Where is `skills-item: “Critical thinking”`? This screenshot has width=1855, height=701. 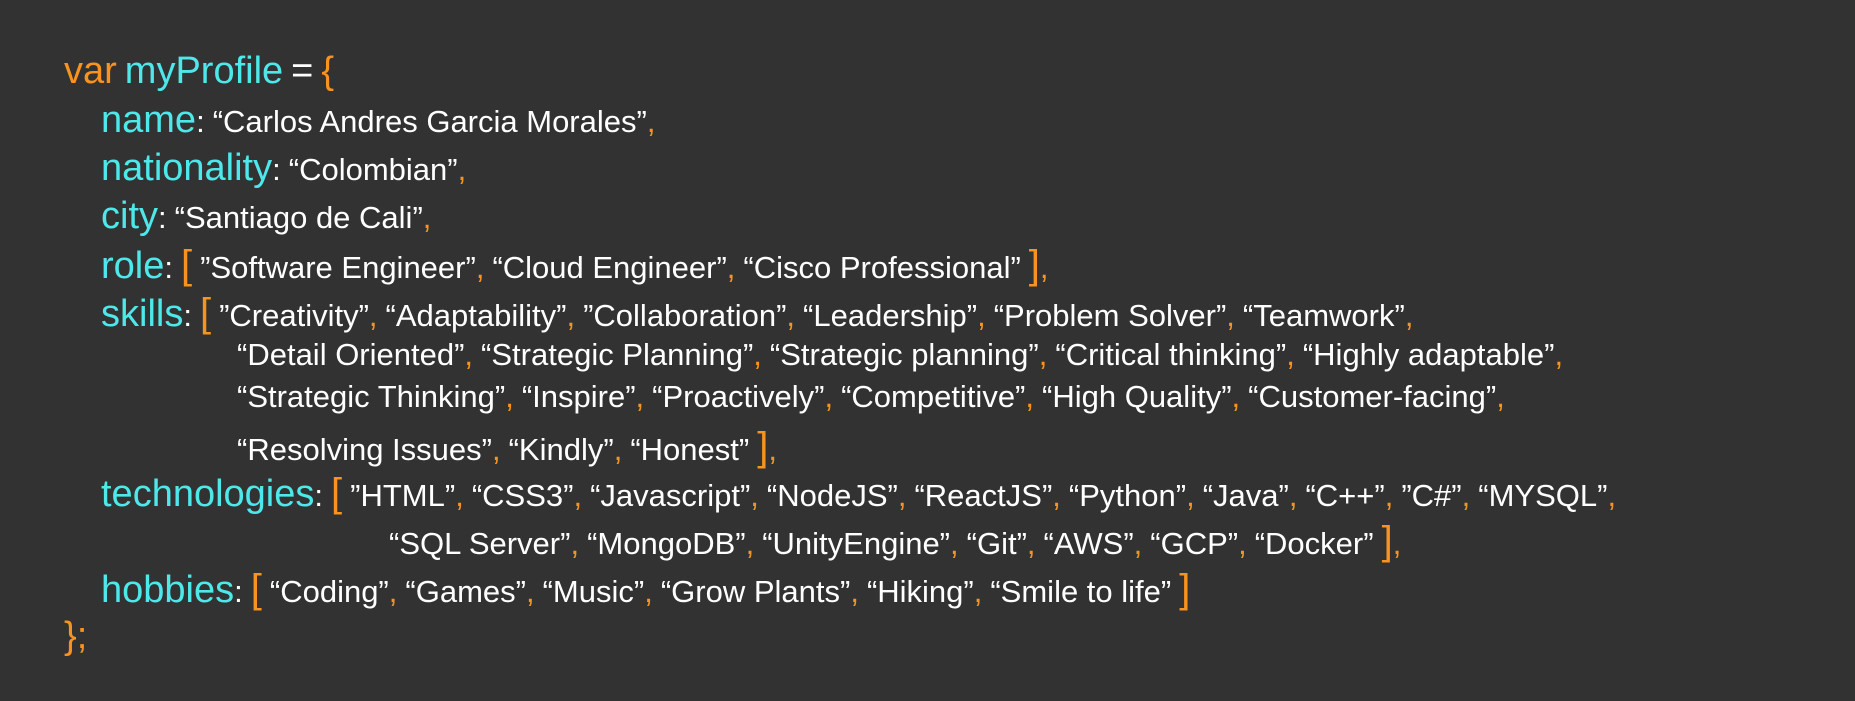
skills-item: “Critical thinking” is located at coordinates (1171, 354).